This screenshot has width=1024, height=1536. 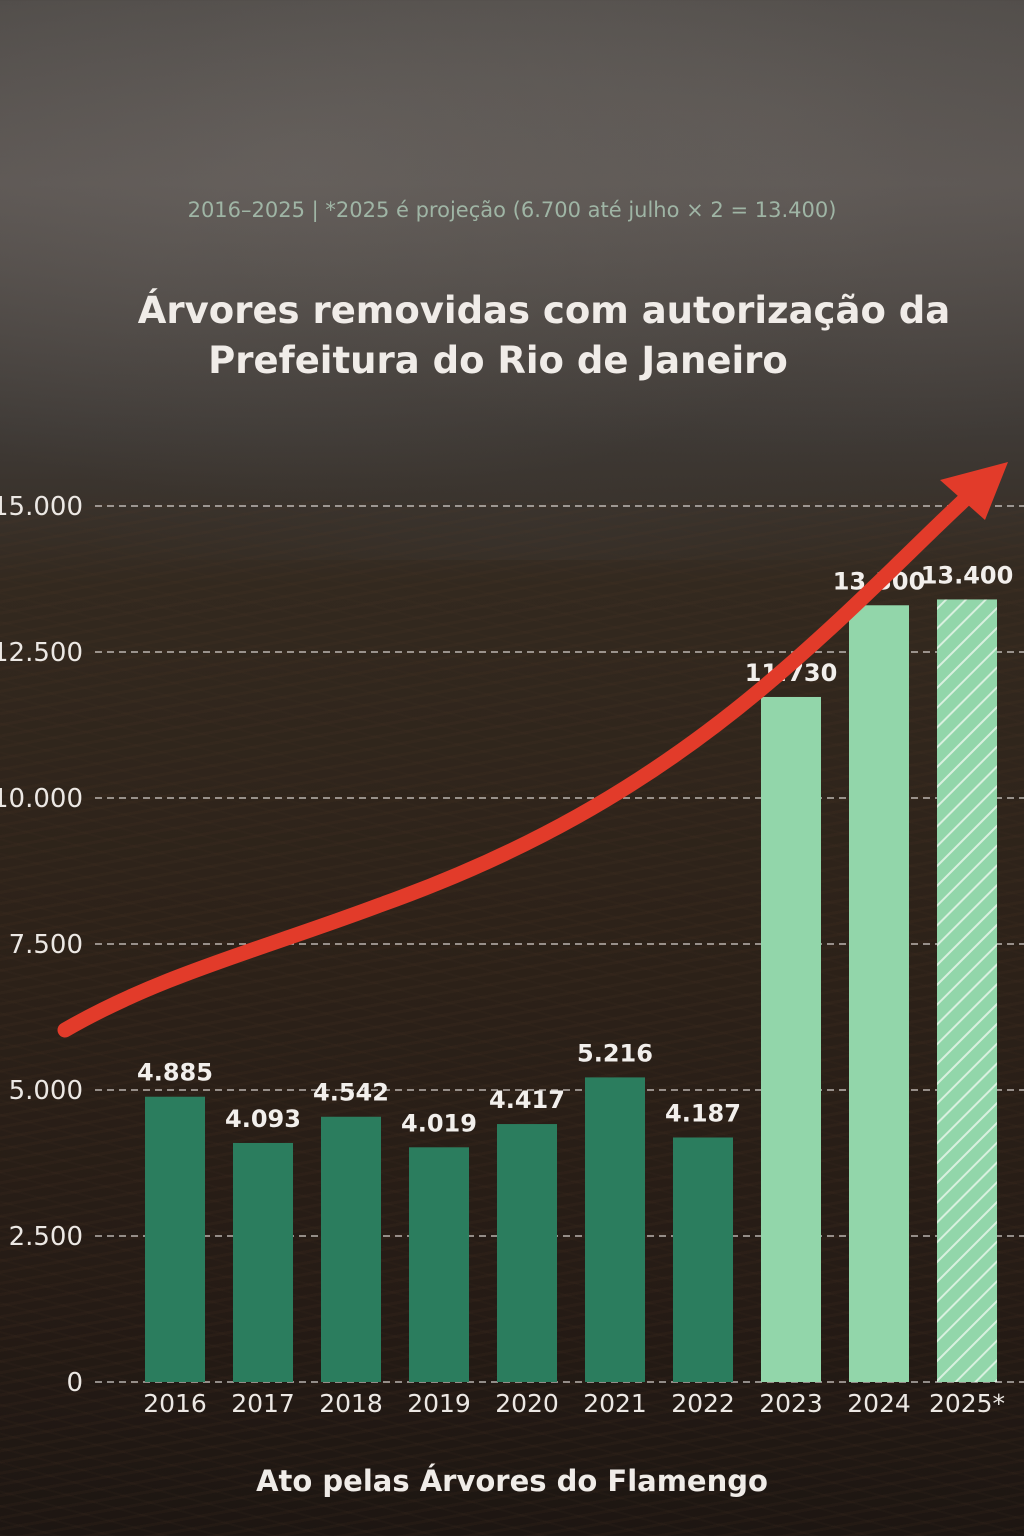 I want to click on y-tick-label: 12.500, so click(x=41, y=653).